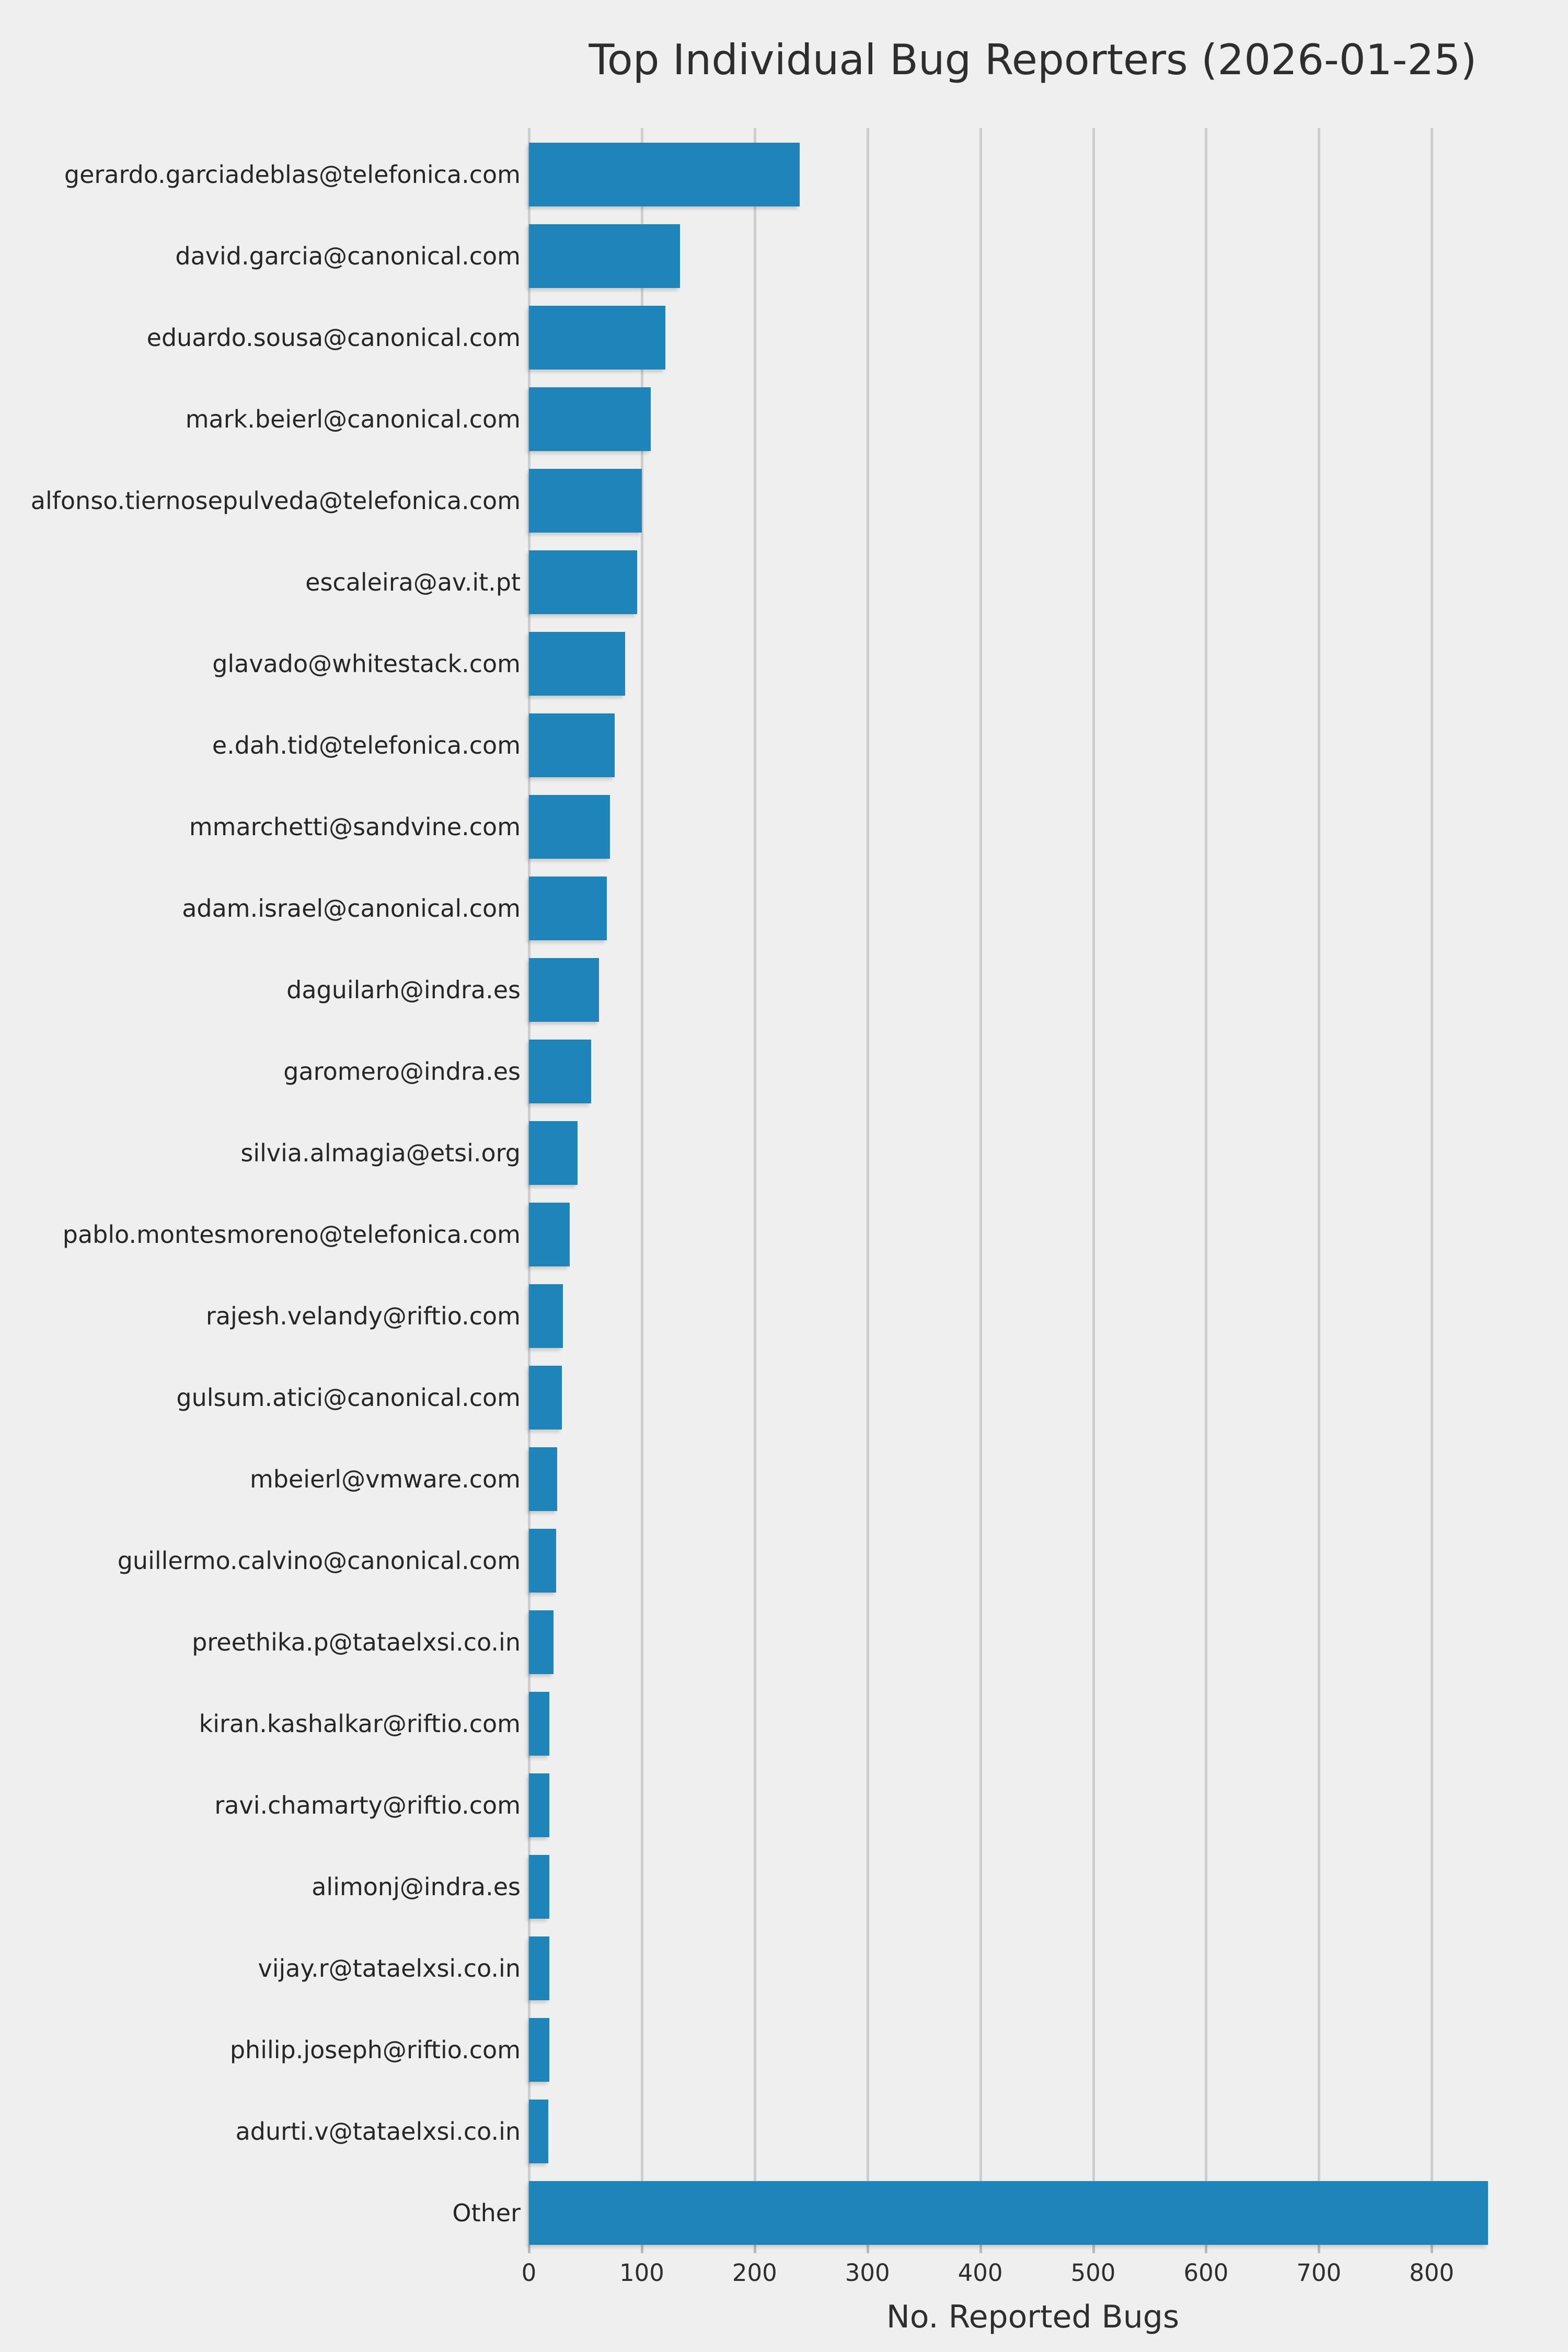  Describe the element at coordinates (827, 1560) in the screenshot. I see `bar-row: guillermo.calvino@canonical.com` at that location.